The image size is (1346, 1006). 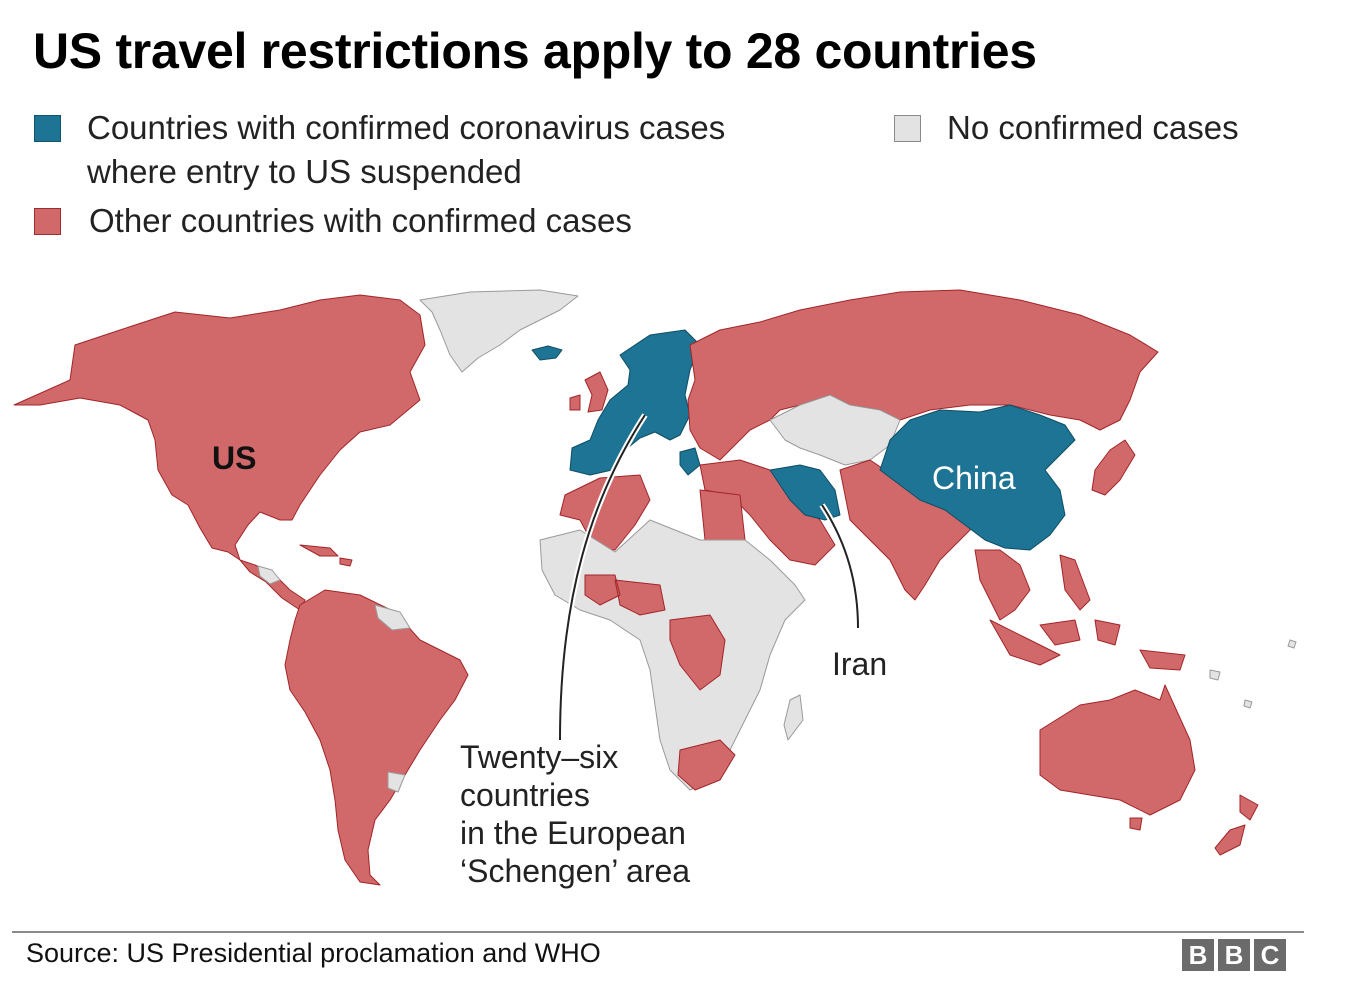 What do you see at coordinates (974, 478) in the screenshot?
I see `china-label: China` at bounding box center [974, 478].